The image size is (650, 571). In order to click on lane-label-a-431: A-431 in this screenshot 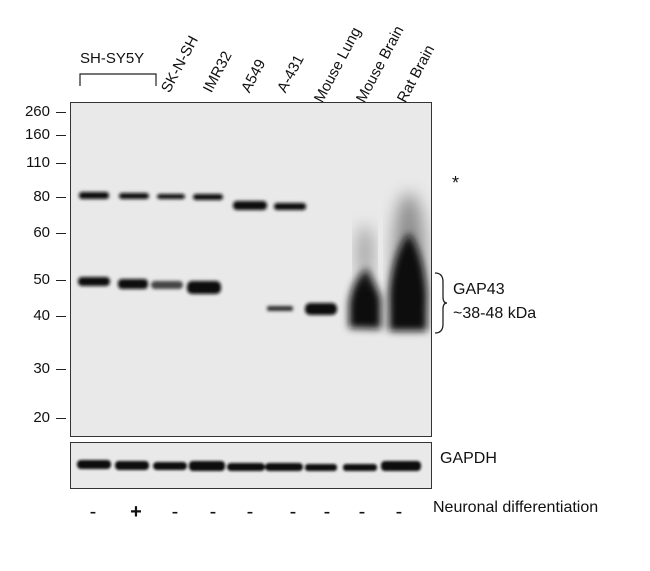, I will do `click(290, 74)`.